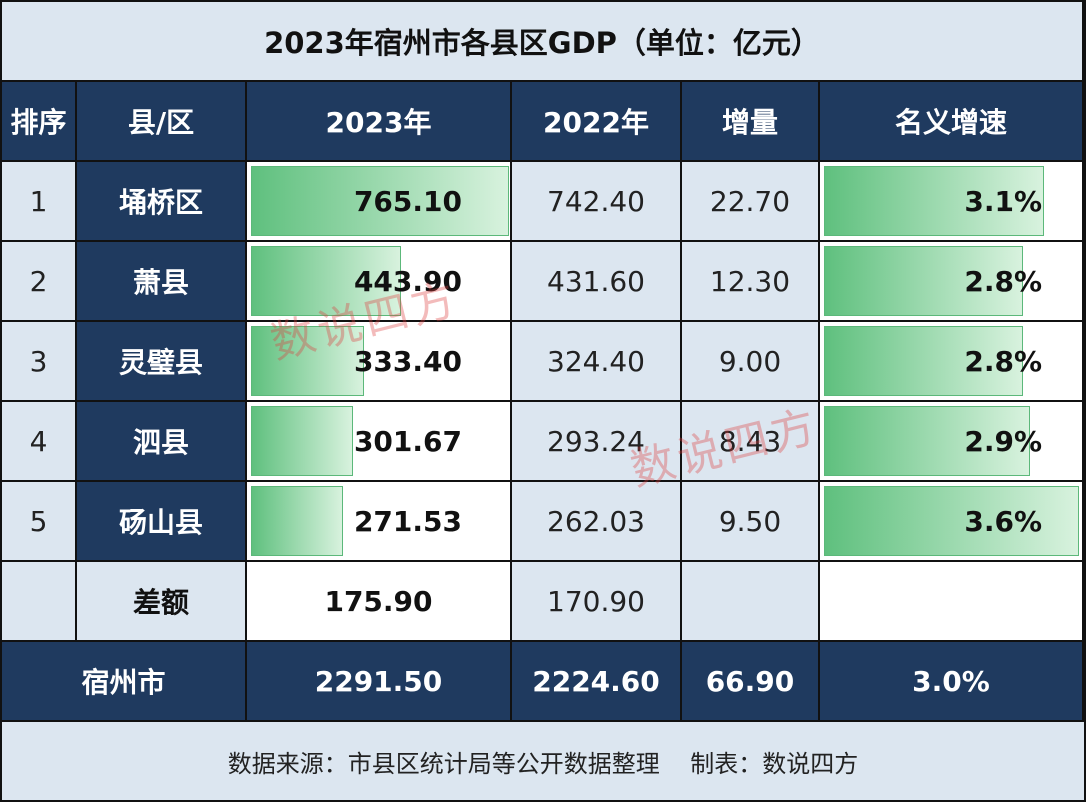 The image size is (1086, 802). I want to click on growth-cell: 3.6%, so click(952, 522).